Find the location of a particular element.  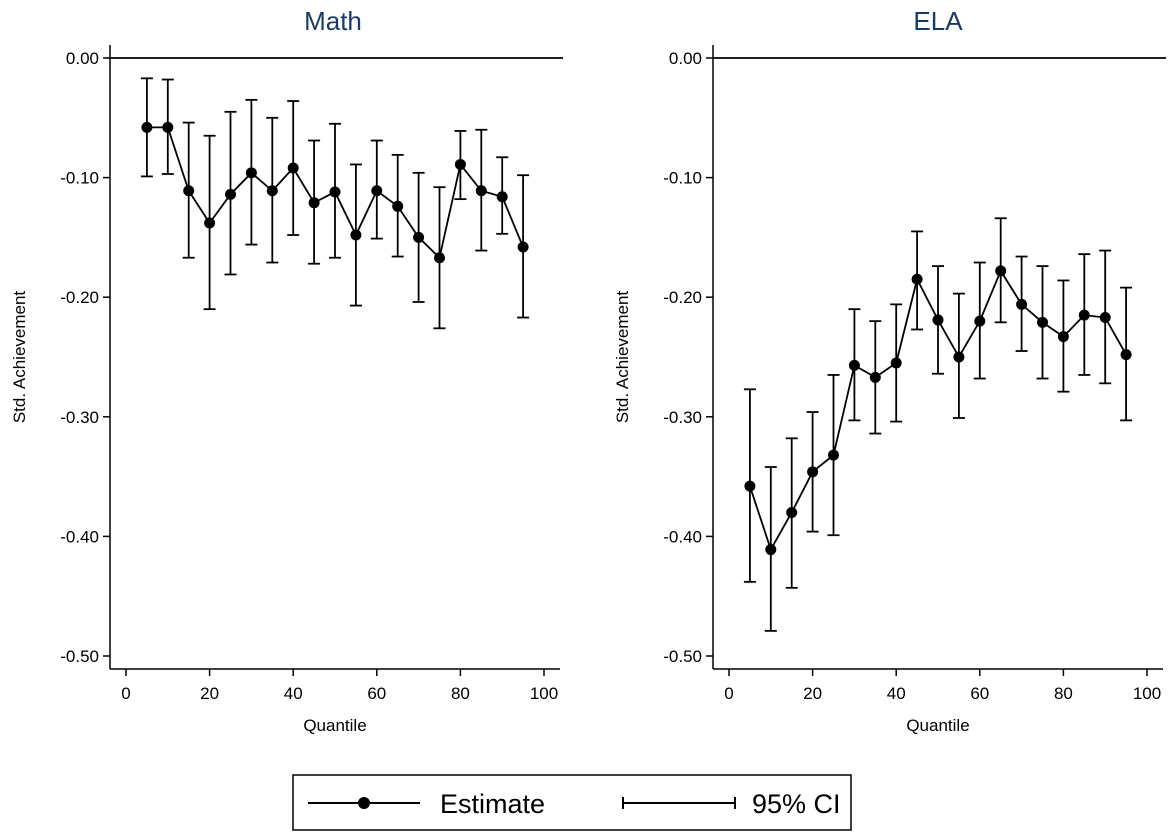

legend-ci-label: 95% CI is located at coordinates (796, 804).